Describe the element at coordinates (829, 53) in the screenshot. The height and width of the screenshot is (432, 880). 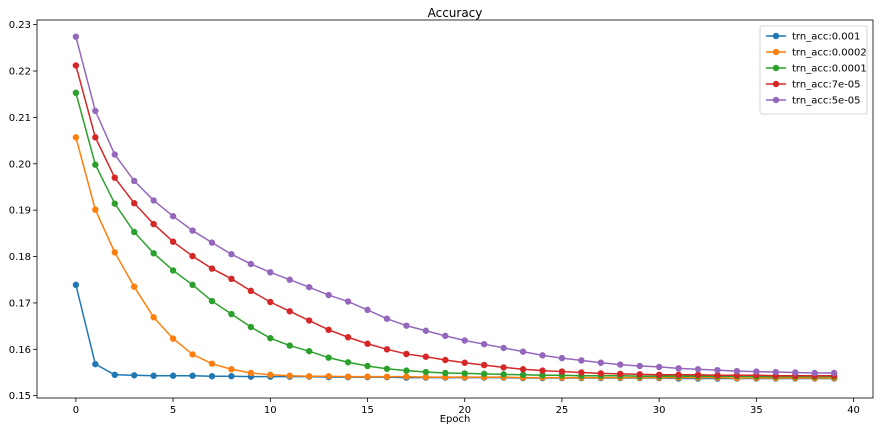
I see `legend-label: trn_acc:0.0002` at that location.